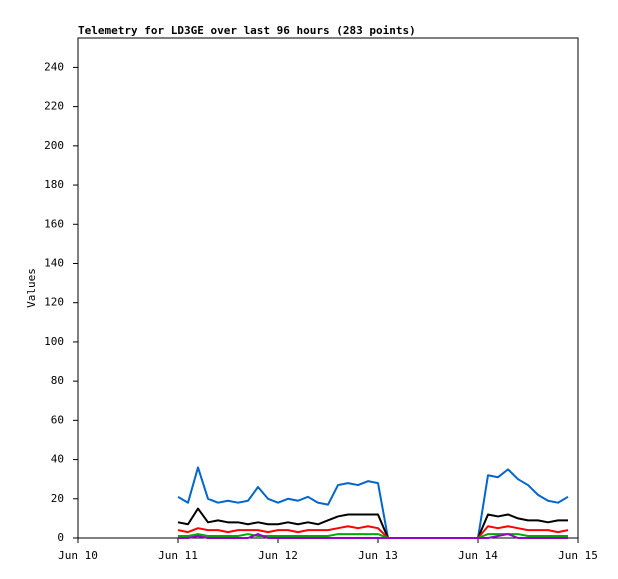 The height and width of the screenshot is (579, 618). Describe the element at coordinates (54, 302) in the screenshot. I see `y-tick-label: 120` at that location.